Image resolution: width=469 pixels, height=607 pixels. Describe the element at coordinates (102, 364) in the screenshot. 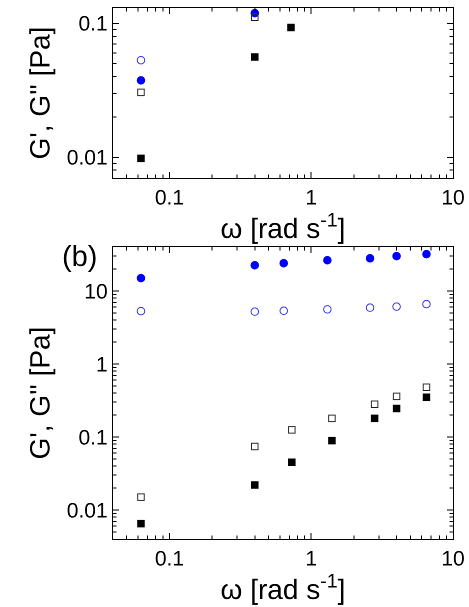

I see `y-tick-label: 1` at that location.